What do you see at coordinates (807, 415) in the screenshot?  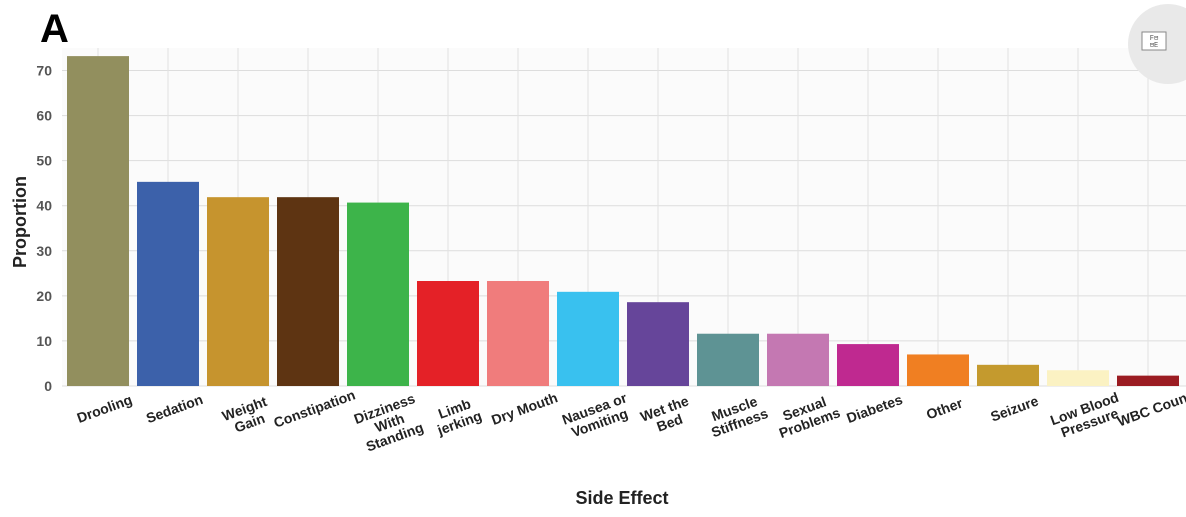 I see `x-tick-label: SexualProblems` at bounding box center [807, 415].